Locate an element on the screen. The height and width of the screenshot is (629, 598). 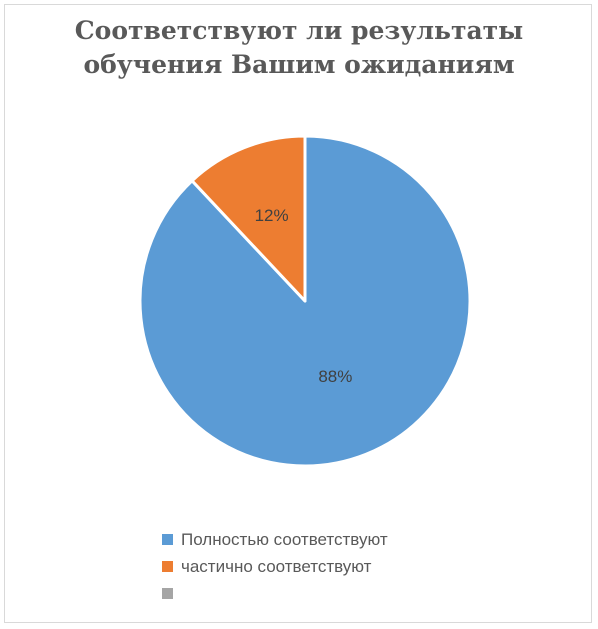
legend-item-full: Полностью соответствуют is located at coordinates (275, 539).